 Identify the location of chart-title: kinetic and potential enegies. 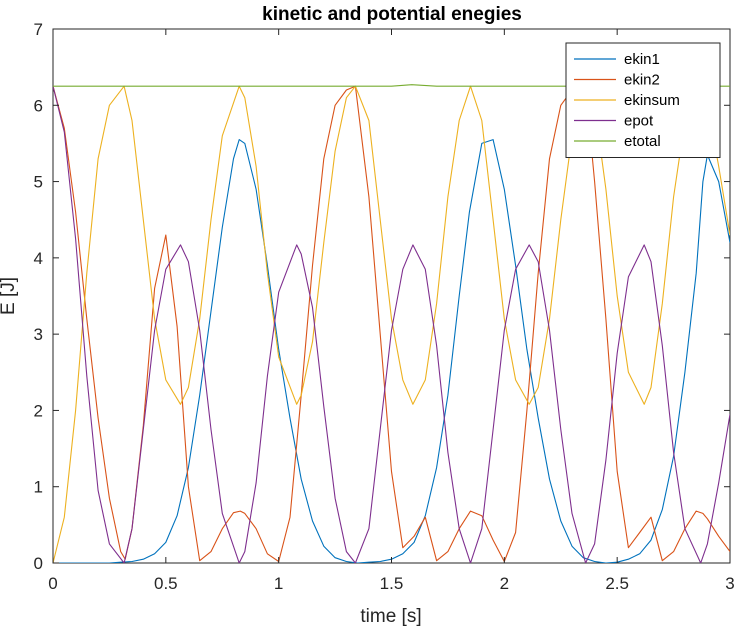
(392, 14).